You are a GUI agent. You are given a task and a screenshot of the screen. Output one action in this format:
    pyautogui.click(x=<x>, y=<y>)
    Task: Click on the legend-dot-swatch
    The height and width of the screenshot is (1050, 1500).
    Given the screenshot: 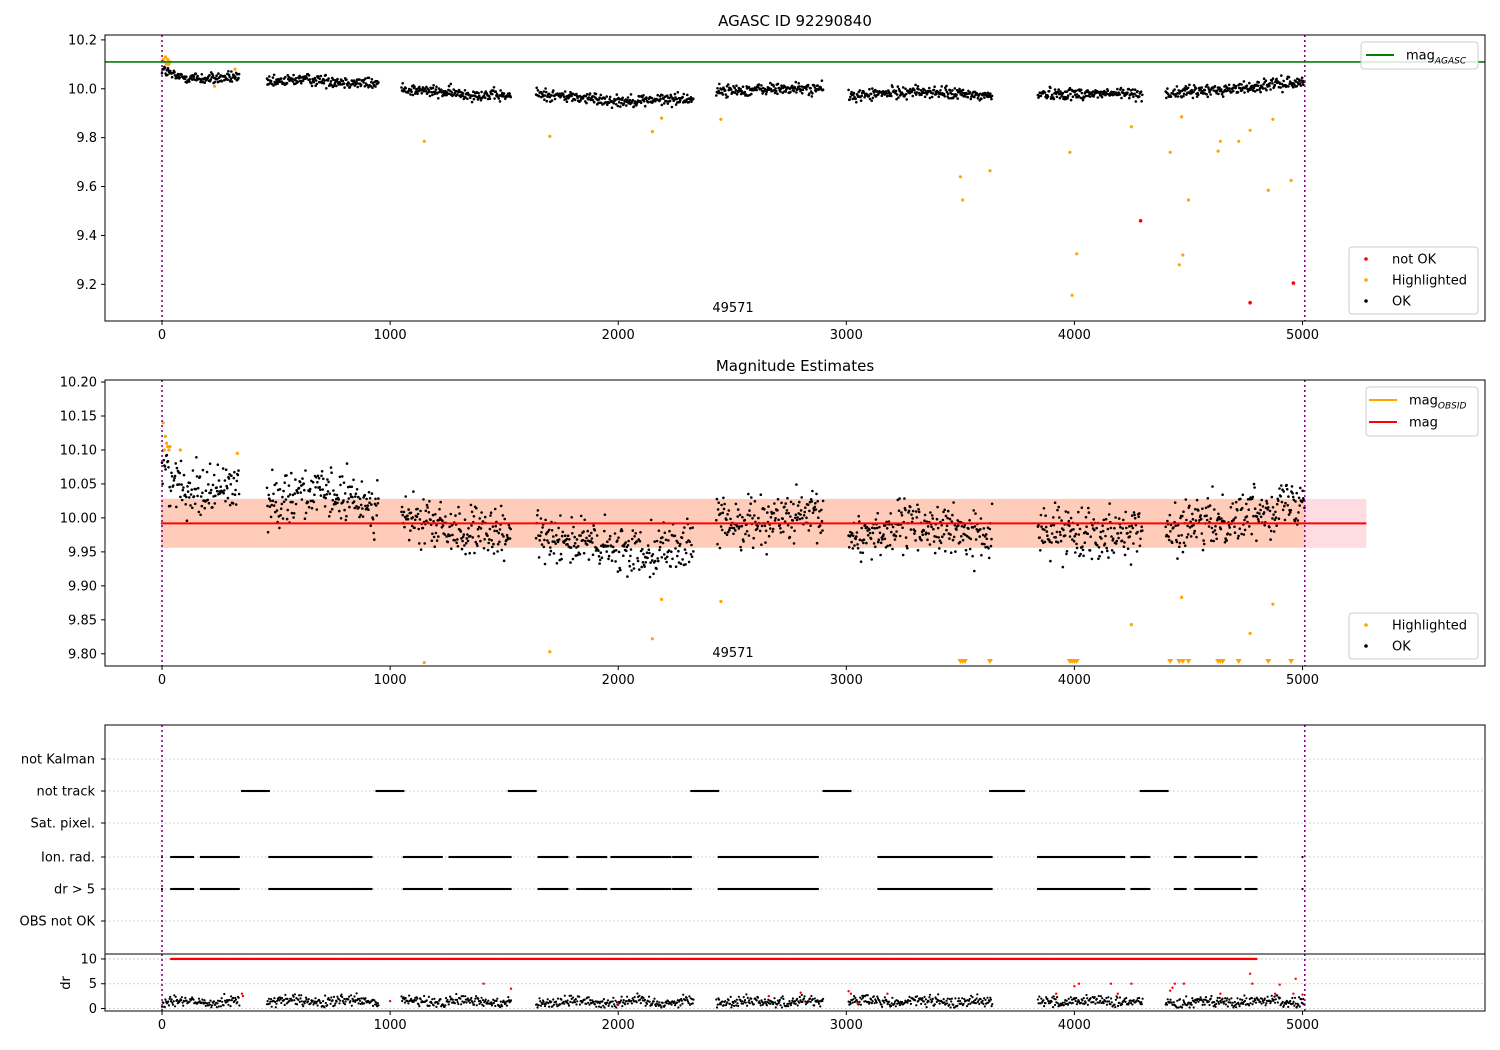 What is the action you would take?
    pyautogui.click(x=1366, y=625)
    